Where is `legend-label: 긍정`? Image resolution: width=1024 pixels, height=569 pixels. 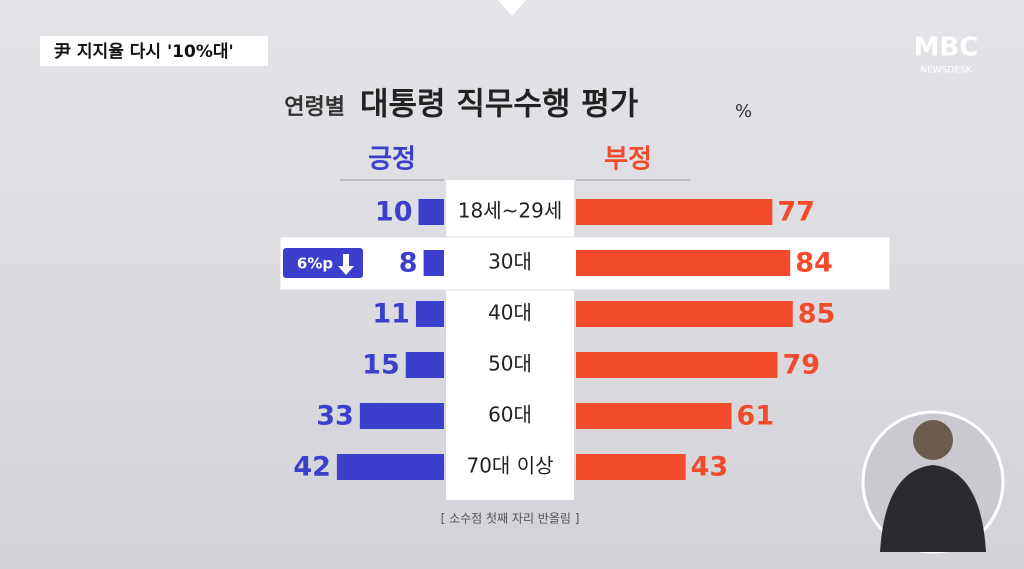
legend-label: 긍정 is located at coordinates (392, 160).